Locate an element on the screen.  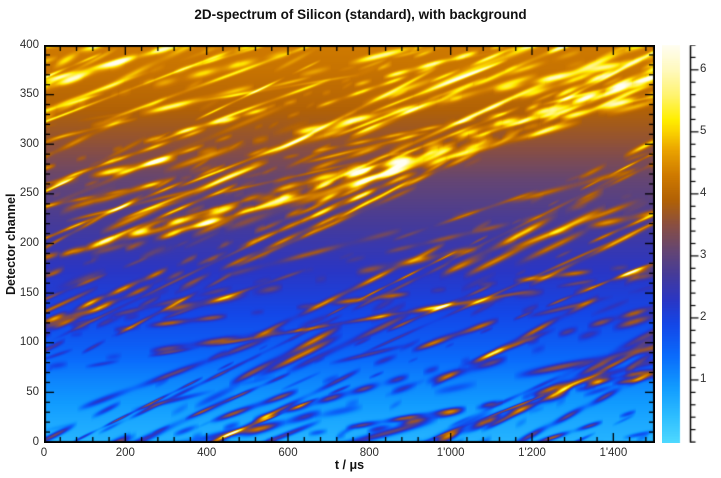
colorbar-tick-label: 5 is located at coordinates (703, 131).